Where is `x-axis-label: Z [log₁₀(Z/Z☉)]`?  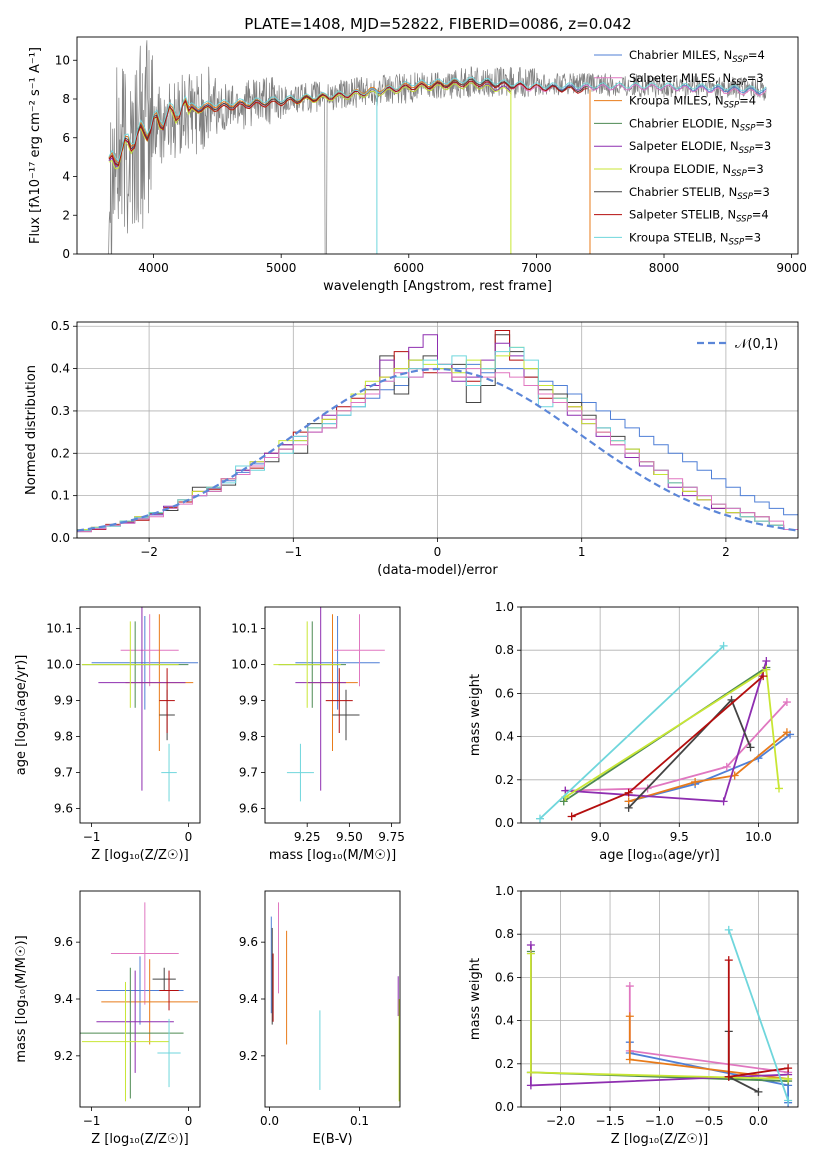
x-axis-label: Z [log₁₀(Z/Z☉)] is located at coordinates (659, 1139).